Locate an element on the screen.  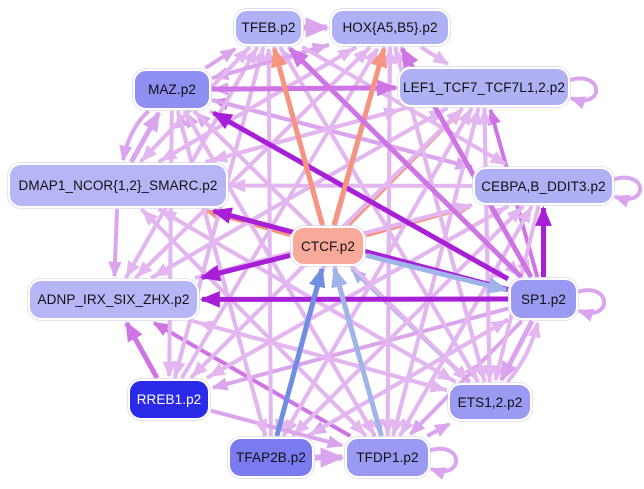
node-label: CEBPA,B_DDIT3.p2 is located at coordinates (543, 186).